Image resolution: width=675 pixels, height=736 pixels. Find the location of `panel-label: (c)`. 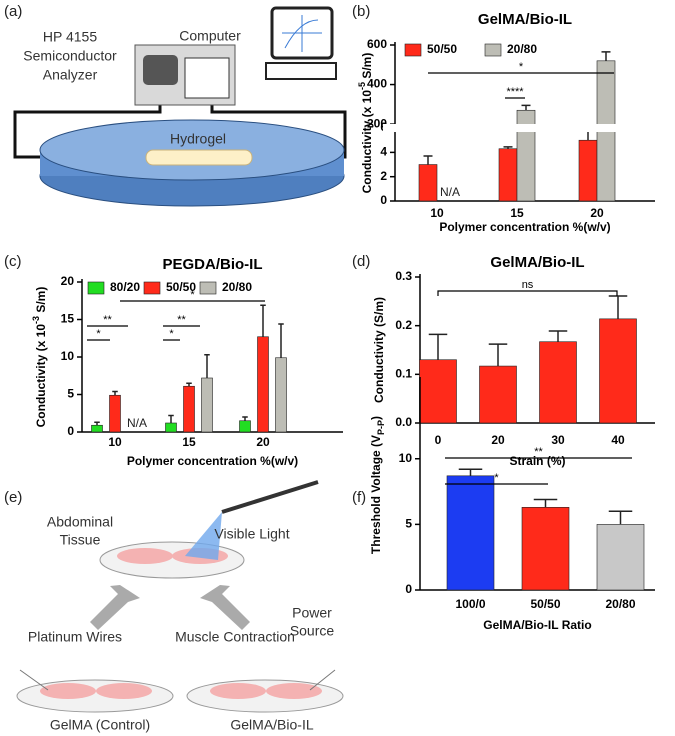

panel-label: (c) is located at coordinates (13, 261).